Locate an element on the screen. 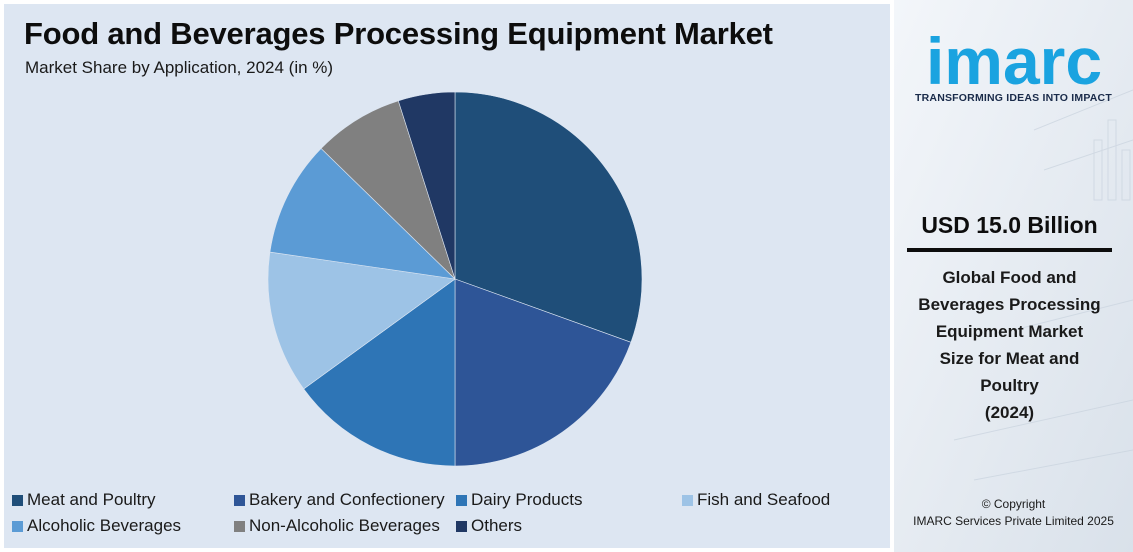 This screenshot has height=552, width=1133. pie-slice-dairy-products is located at coordinates (379, 372).